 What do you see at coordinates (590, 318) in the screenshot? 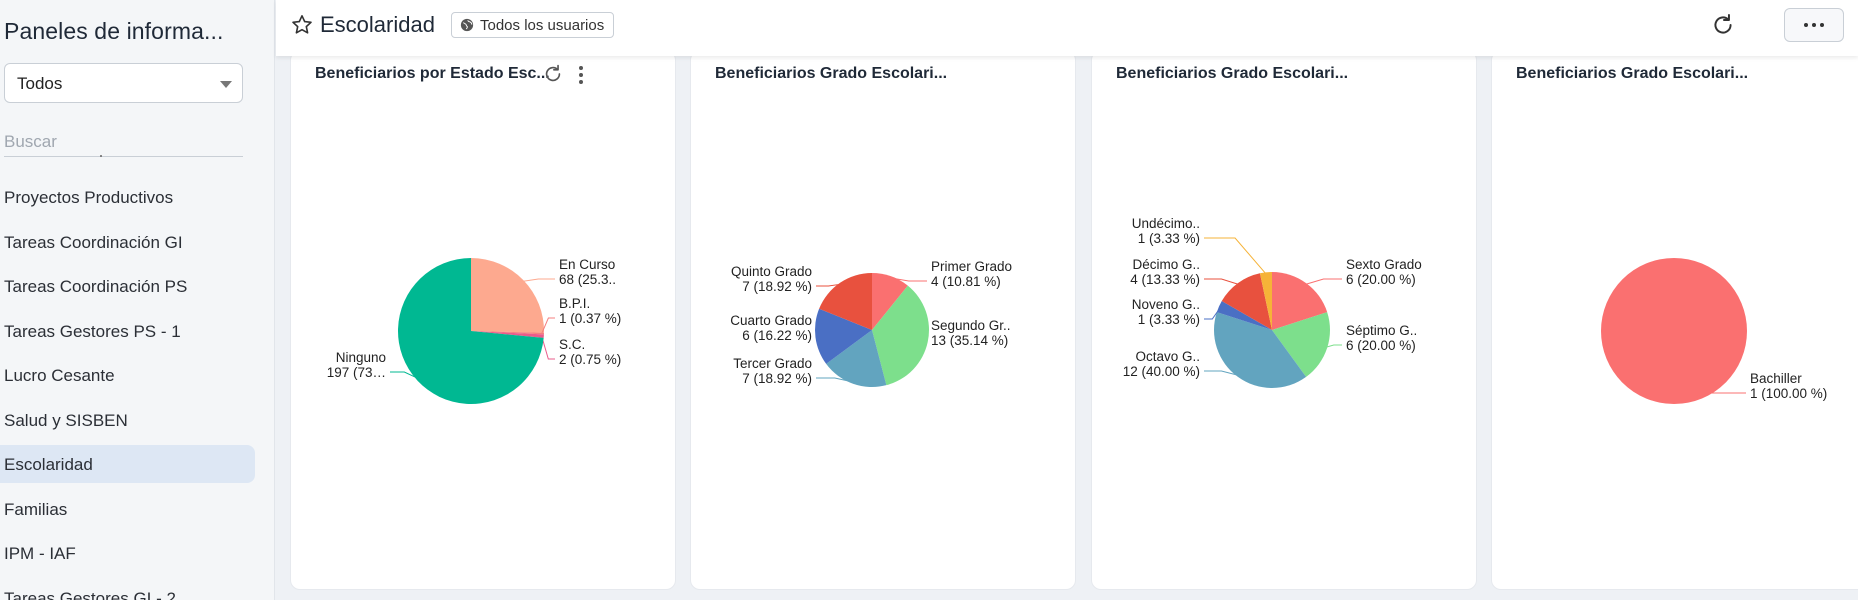
I see `slice-value-label: 1 (0.37 %)` at bounding box center [590, 318].